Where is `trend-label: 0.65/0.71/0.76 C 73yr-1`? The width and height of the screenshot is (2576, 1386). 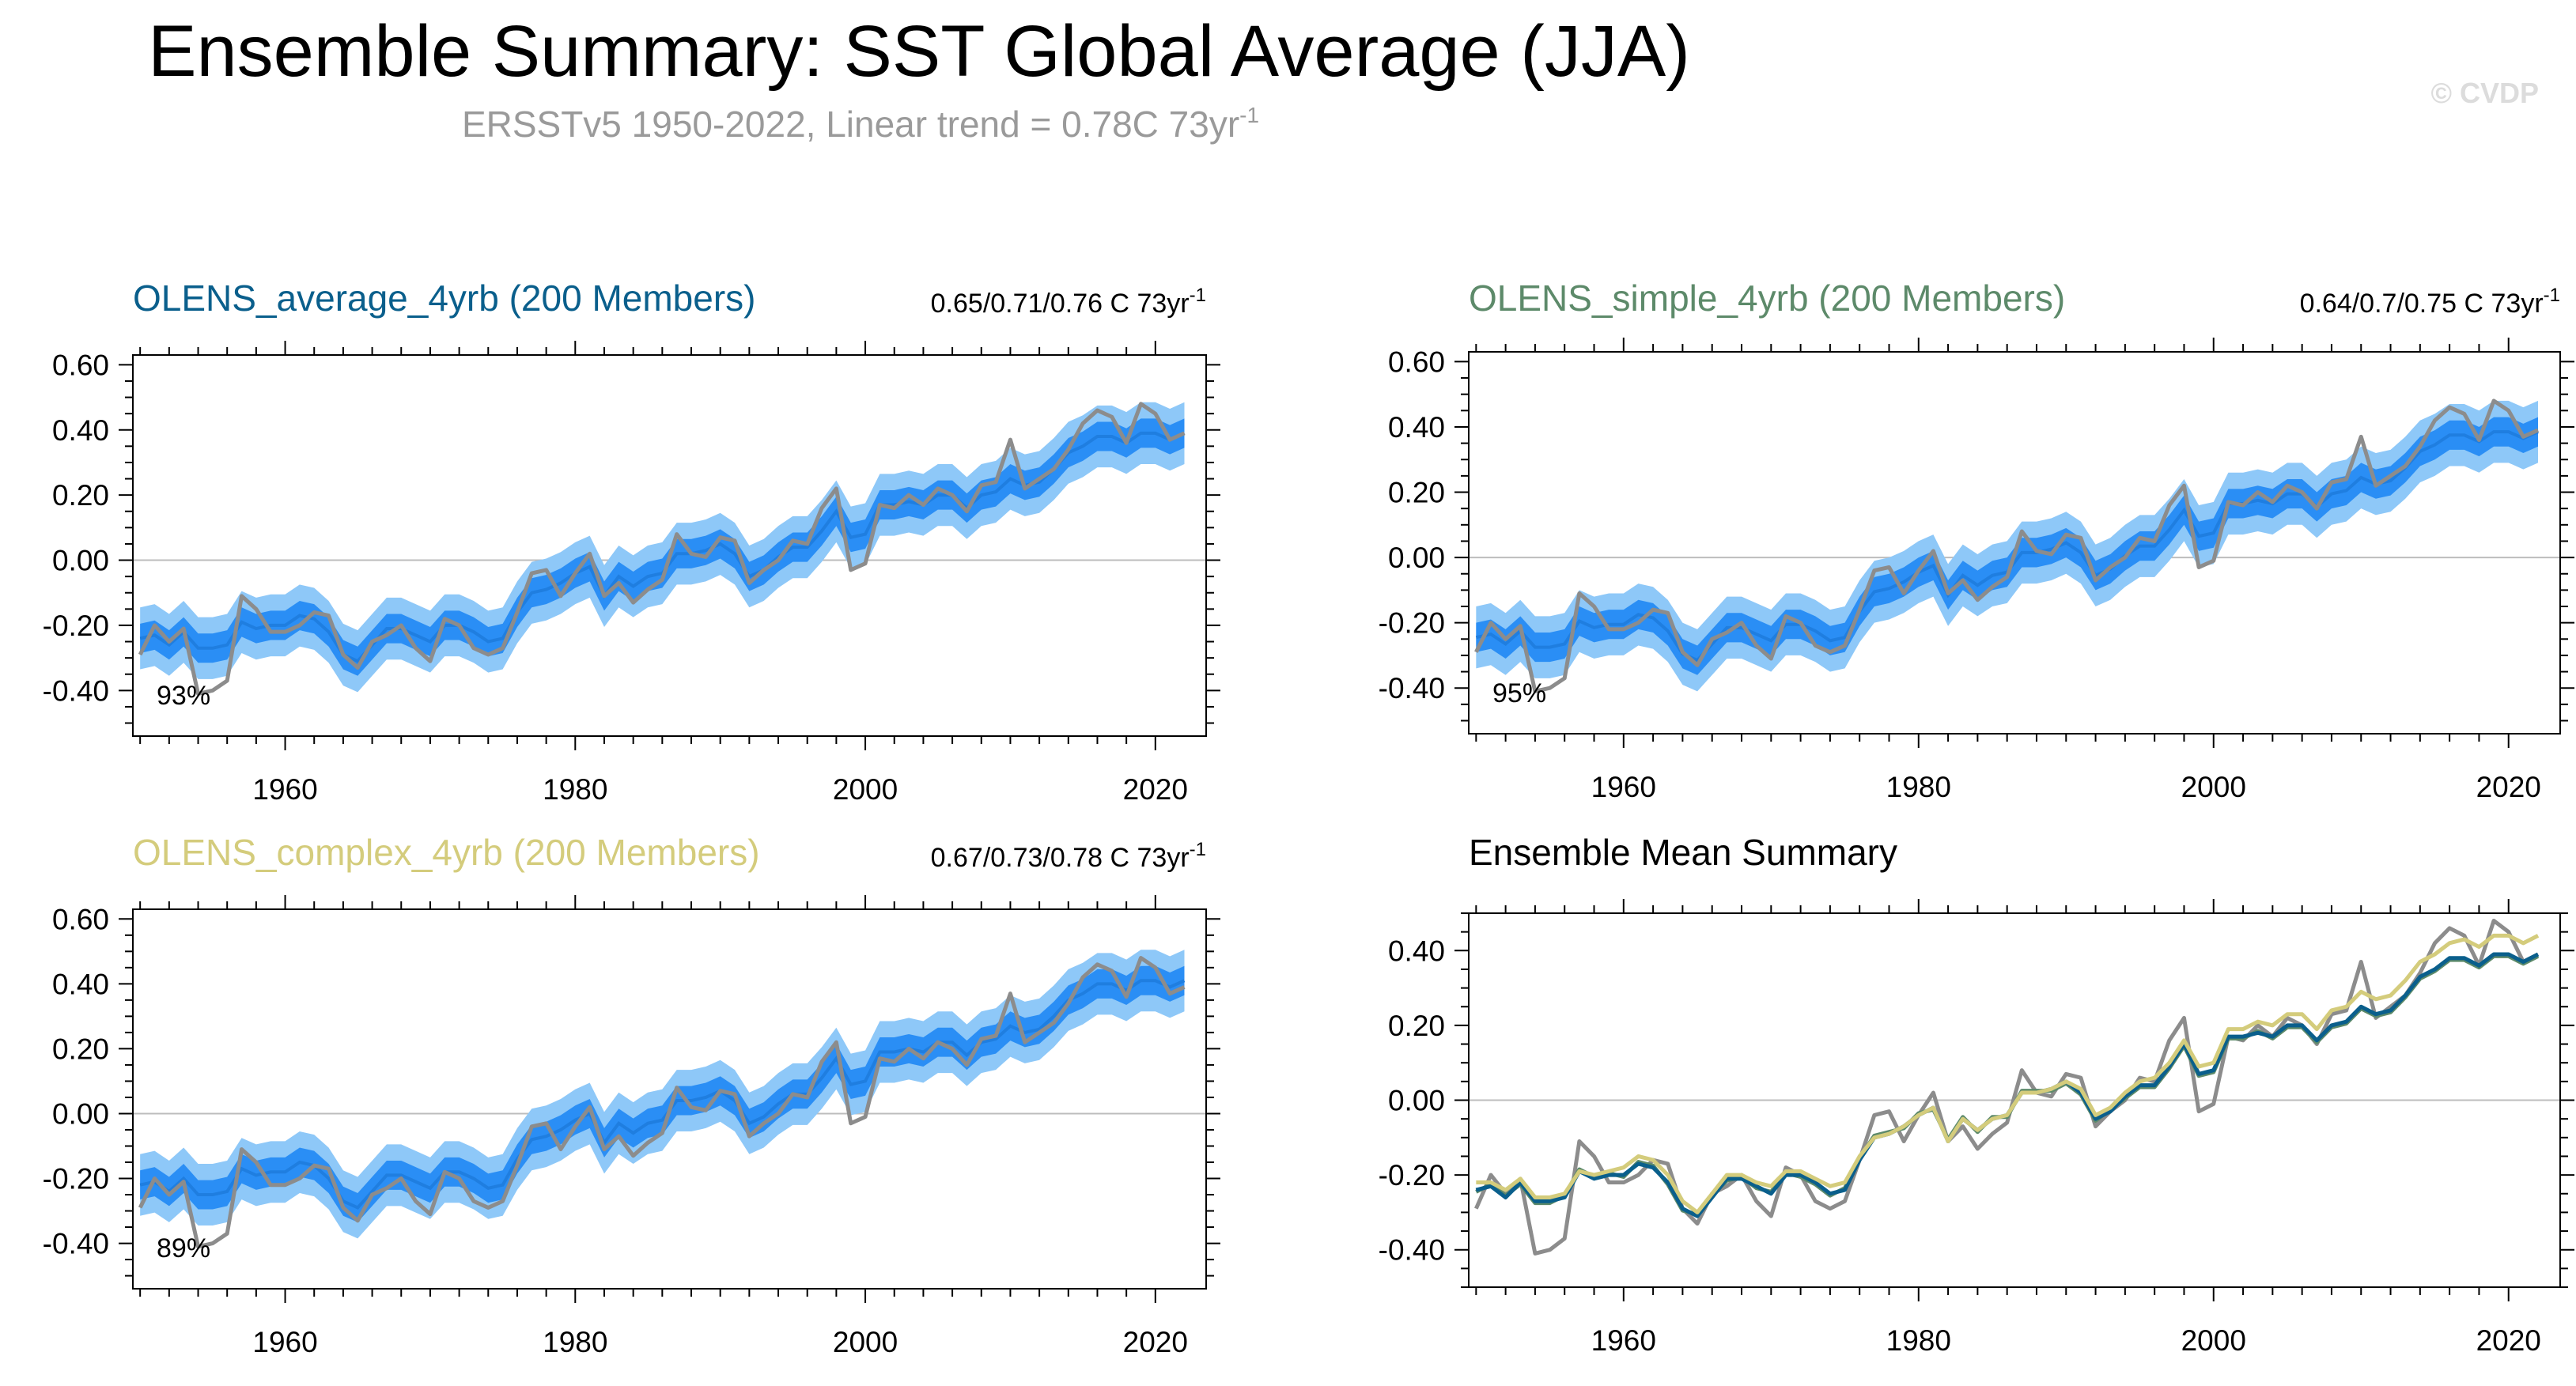 trend-label: 0.65/0.71/0.76 C 73yr-1 is located at coordinates (1068, 302).